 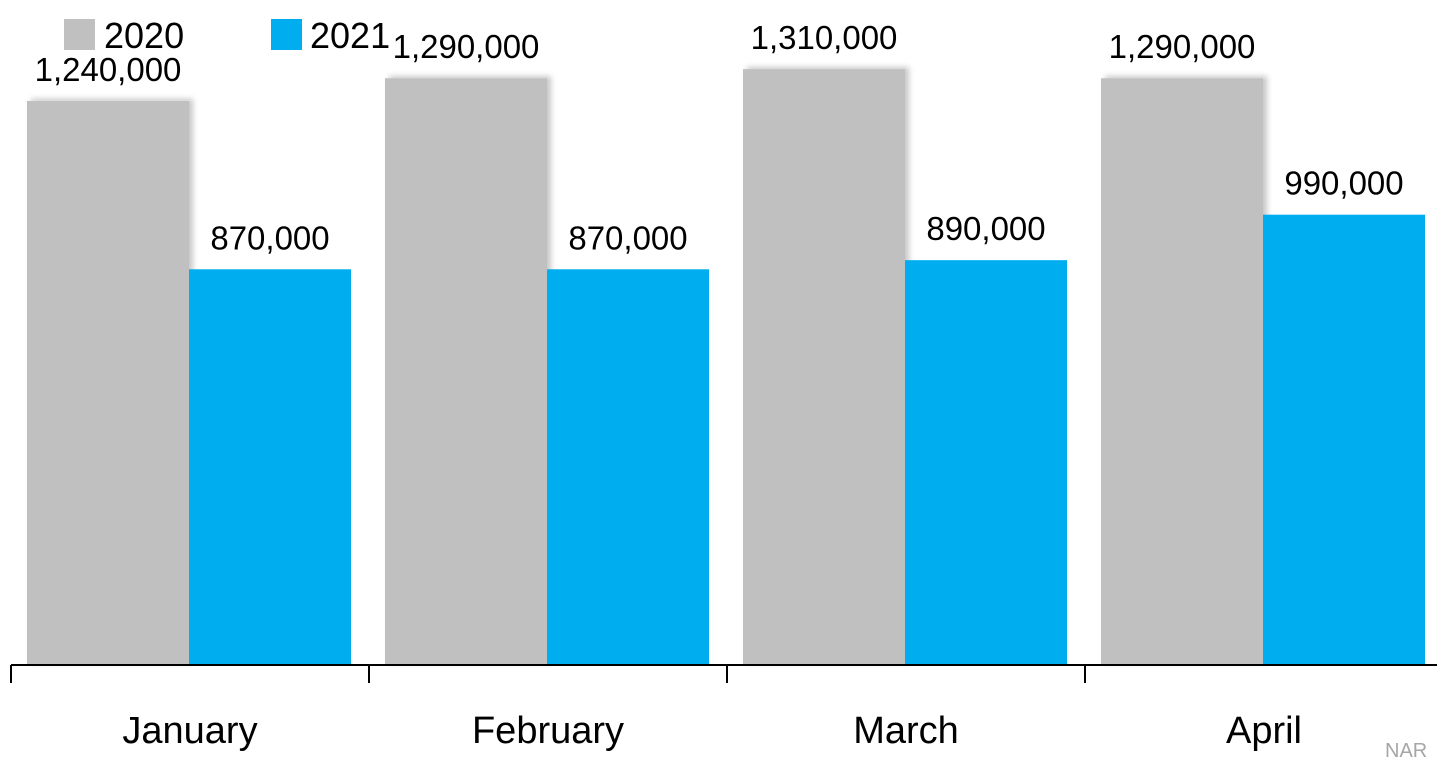 I want to click on x-axis-ticks, so click(x=548, y=674).